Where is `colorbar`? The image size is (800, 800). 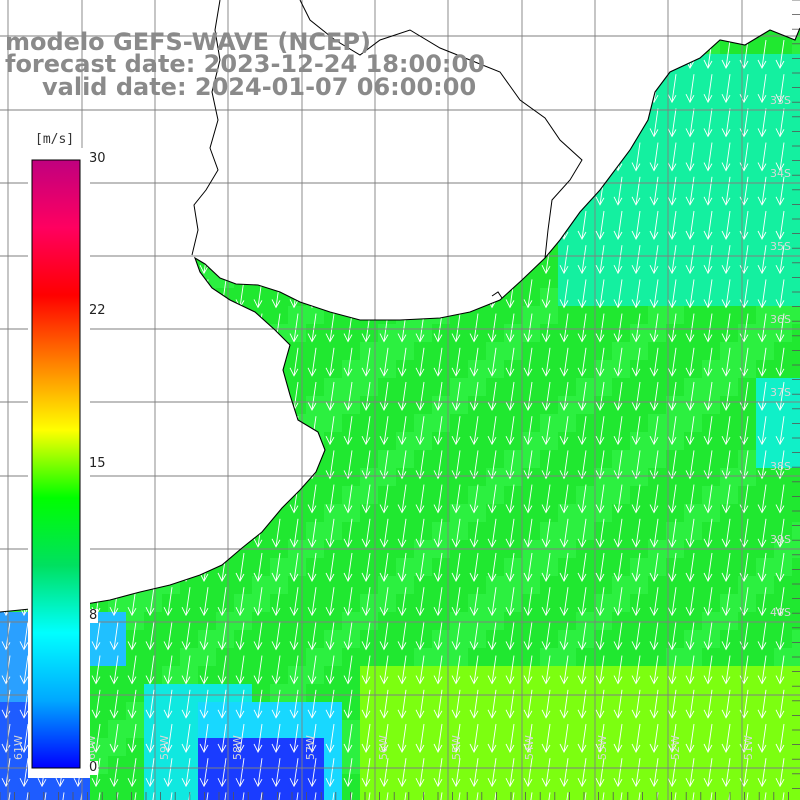 colorbar is located at coordinates (59, 463).